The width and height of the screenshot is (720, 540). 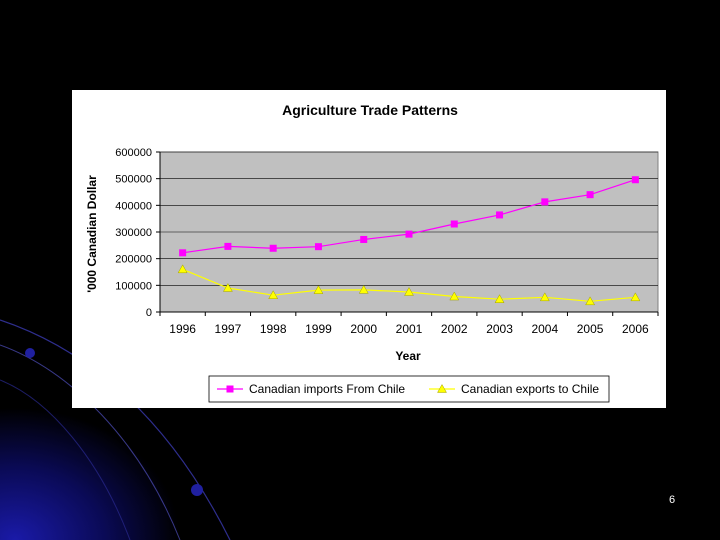 I want to click on y-tick-label: 0, so click(x=149, y=313).